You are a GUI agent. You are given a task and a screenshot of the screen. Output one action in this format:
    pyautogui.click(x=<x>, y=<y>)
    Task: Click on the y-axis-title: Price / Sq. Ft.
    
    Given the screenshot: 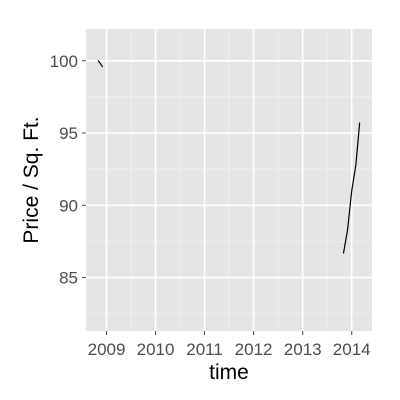 What is the action you would take?
    pyautogui.click(x=31, y=179)
    